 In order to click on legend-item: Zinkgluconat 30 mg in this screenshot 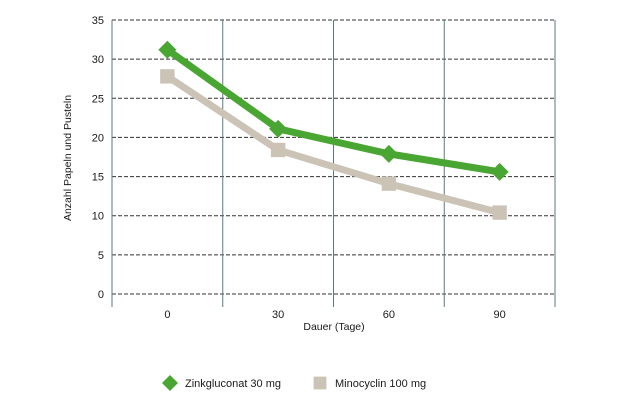, I will do `click(221, 383)`.